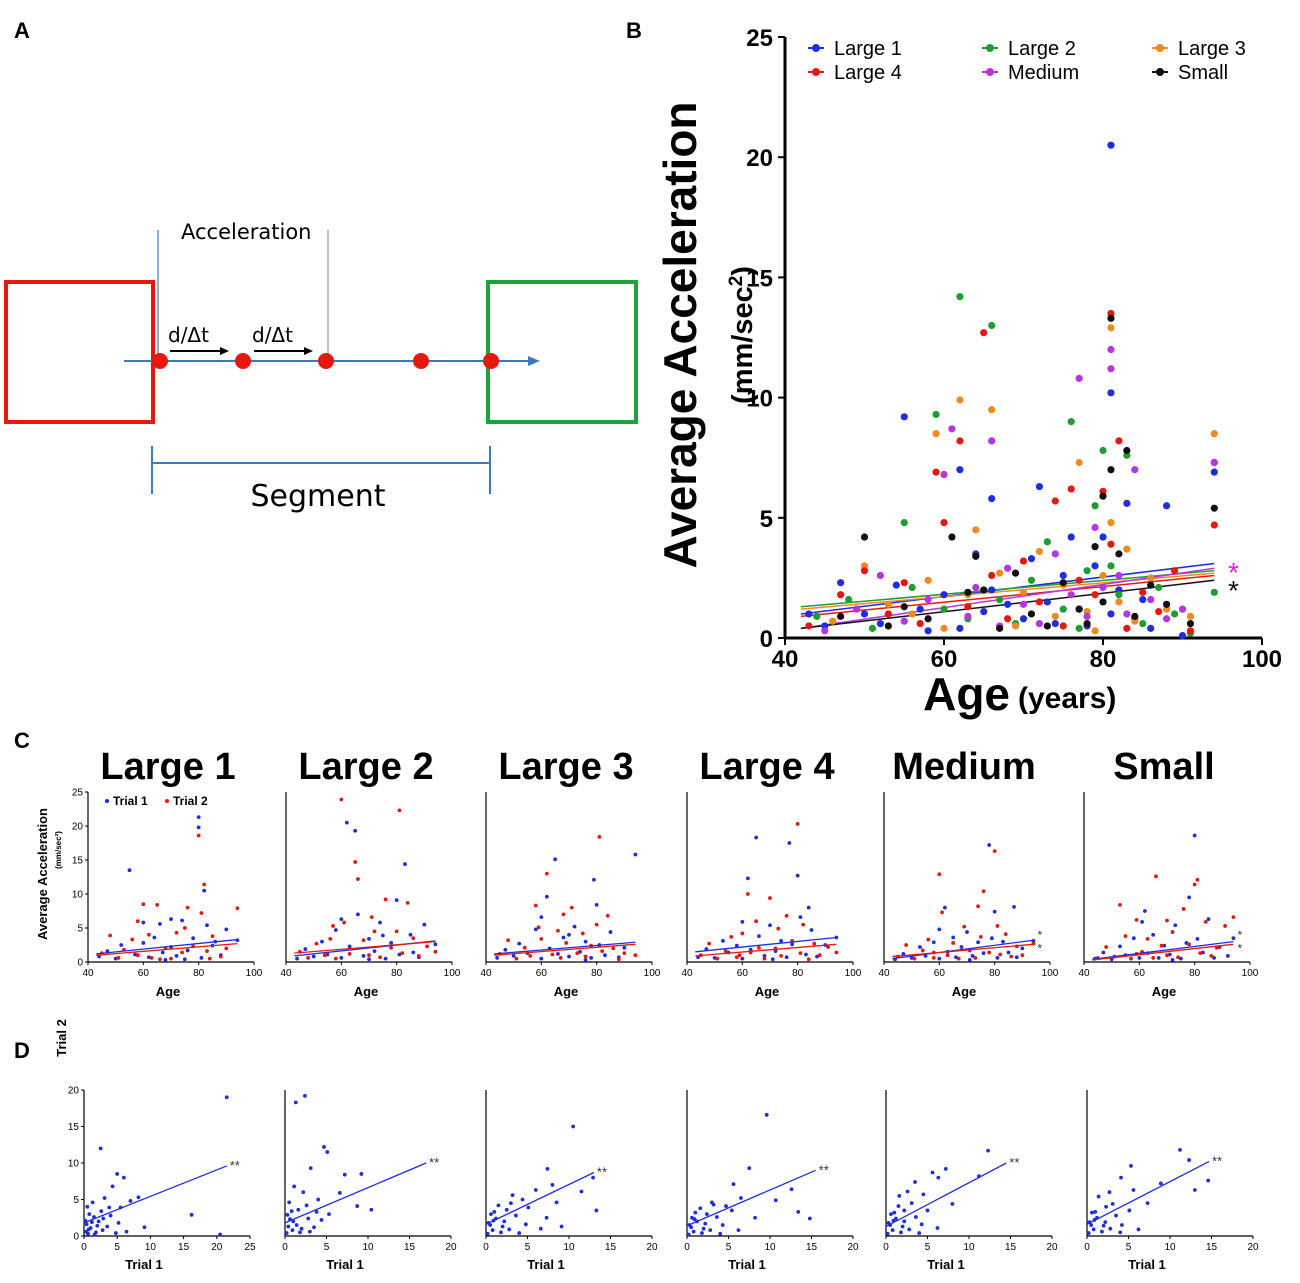 The width and height of the screenshot is (1300, 1283). I want to click on main-x-tick-label: 60, so click(944, 659).